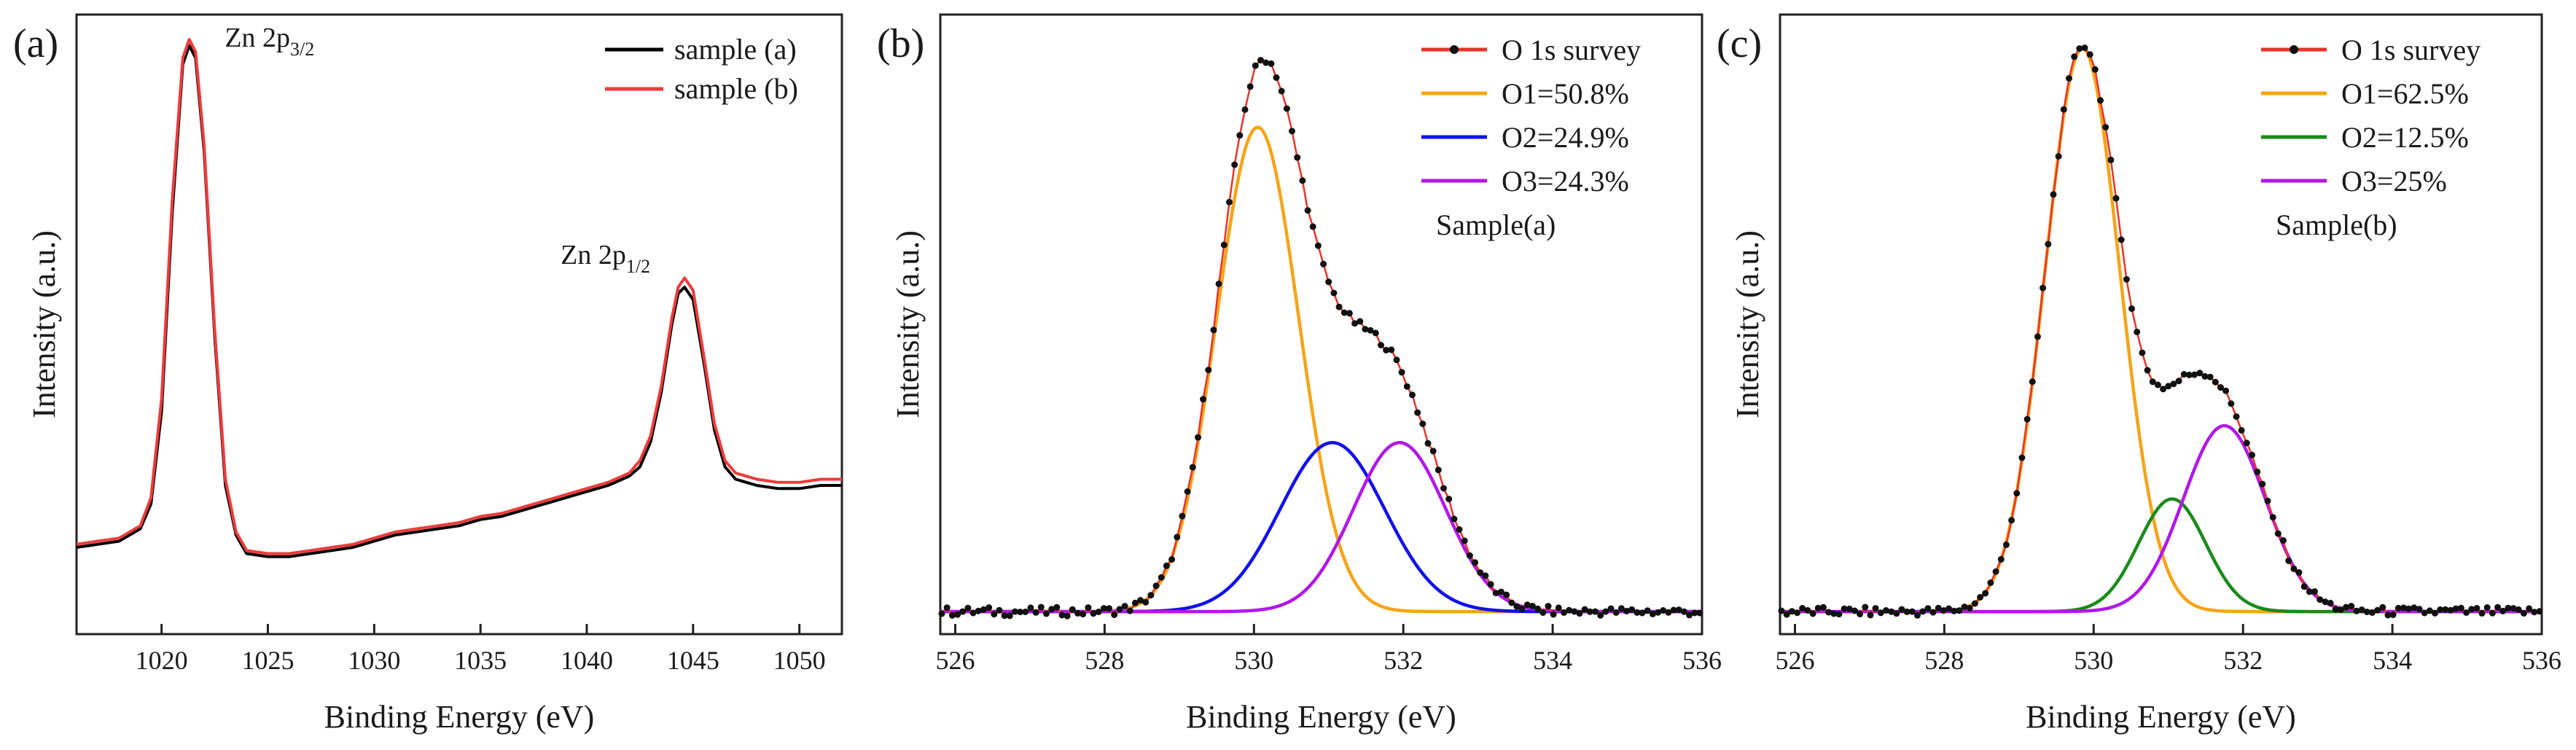  Describe the element at coordinates (35, 43) in the screenshot. I see `panel-letter: (a)` at that location.